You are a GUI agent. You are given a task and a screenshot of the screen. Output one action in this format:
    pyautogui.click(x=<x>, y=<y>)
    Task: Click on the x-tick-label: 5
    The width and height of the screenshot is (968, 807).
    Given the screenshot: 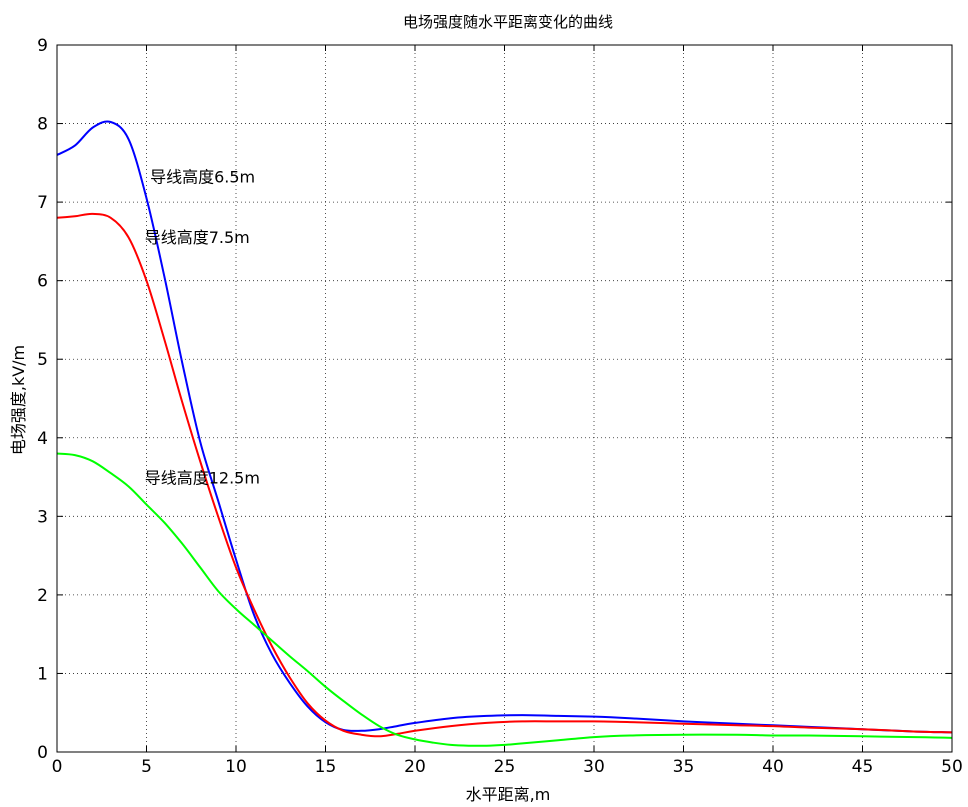 What is the action you would take?
    pyautogui.click(x=146, y=767)
    